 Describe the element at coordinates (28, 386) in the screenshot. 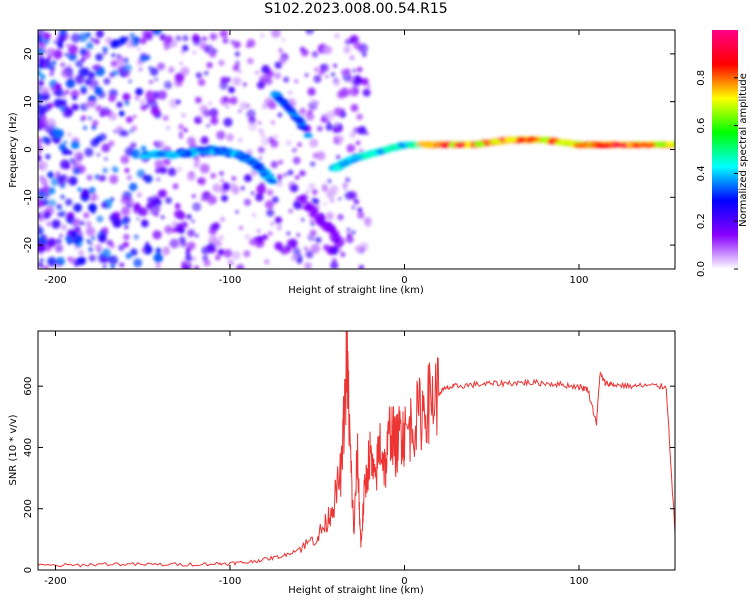

I see `snr-y-tick-label: 600` at that location.